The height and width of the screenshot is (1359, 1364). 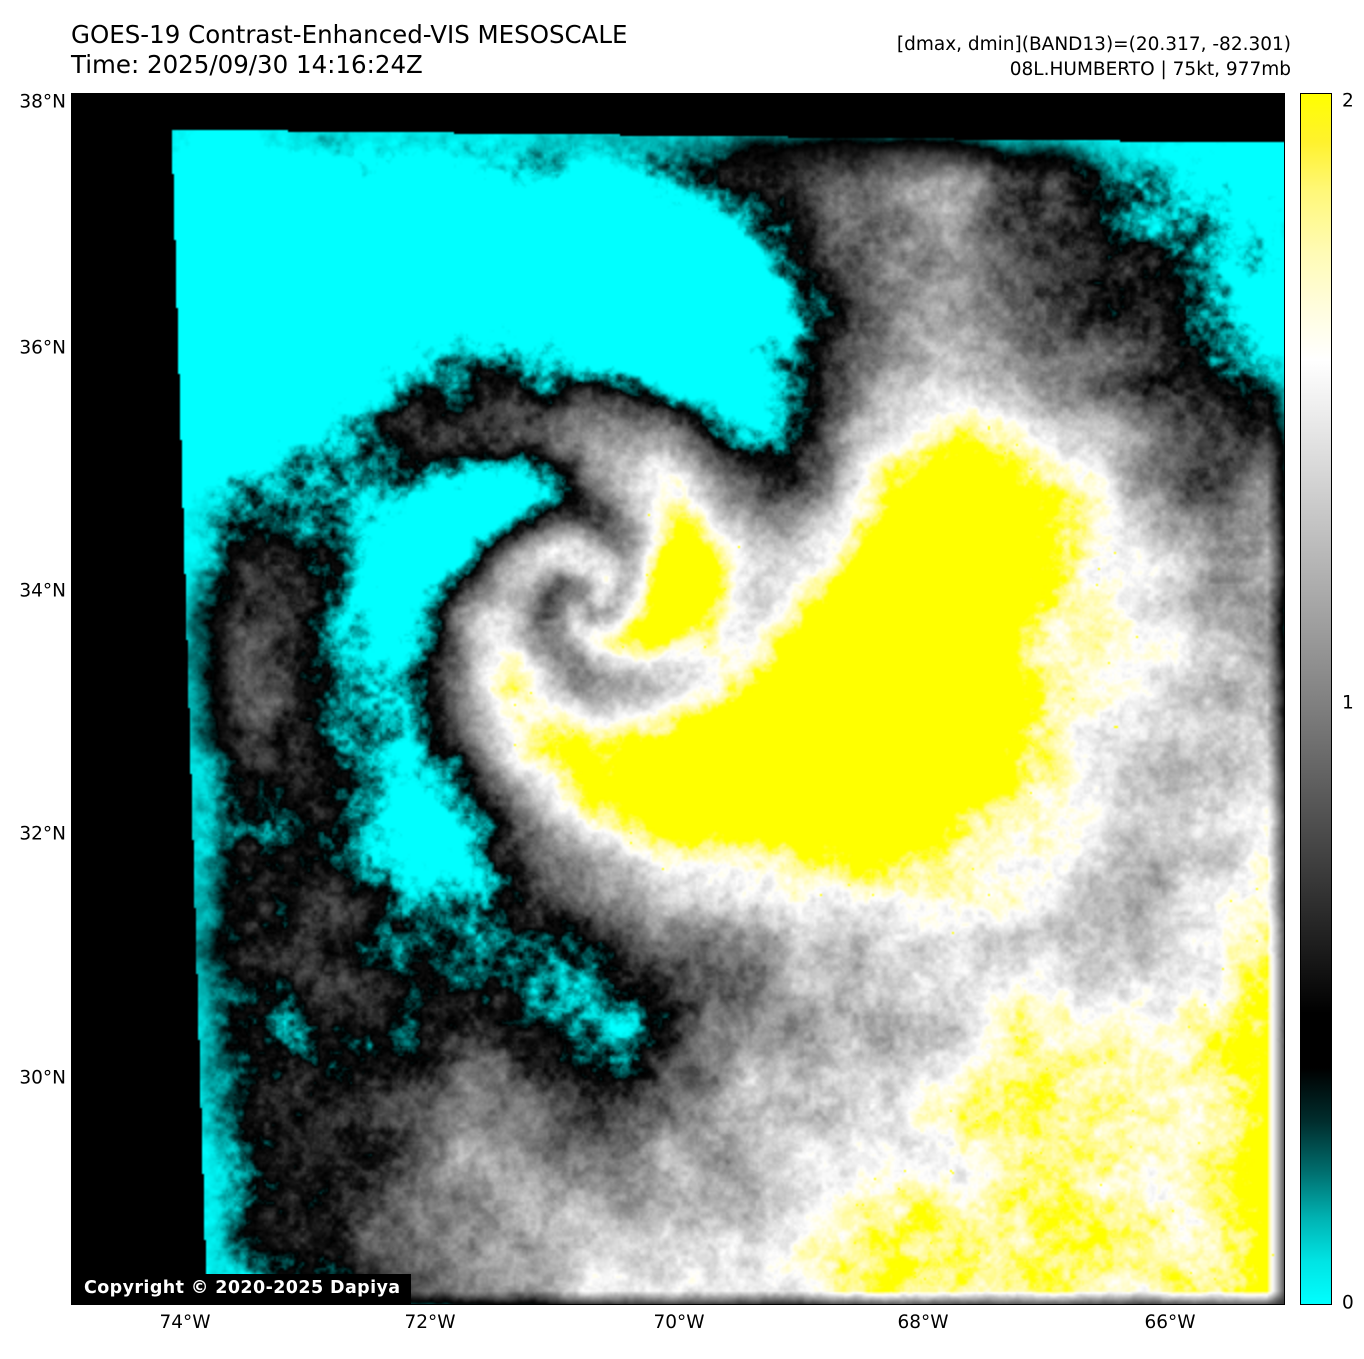 What do you see at coordinates (42, 1078) in the screenshot?
I see `ytick-label: 30°N` at bounding box center [42, 1078].